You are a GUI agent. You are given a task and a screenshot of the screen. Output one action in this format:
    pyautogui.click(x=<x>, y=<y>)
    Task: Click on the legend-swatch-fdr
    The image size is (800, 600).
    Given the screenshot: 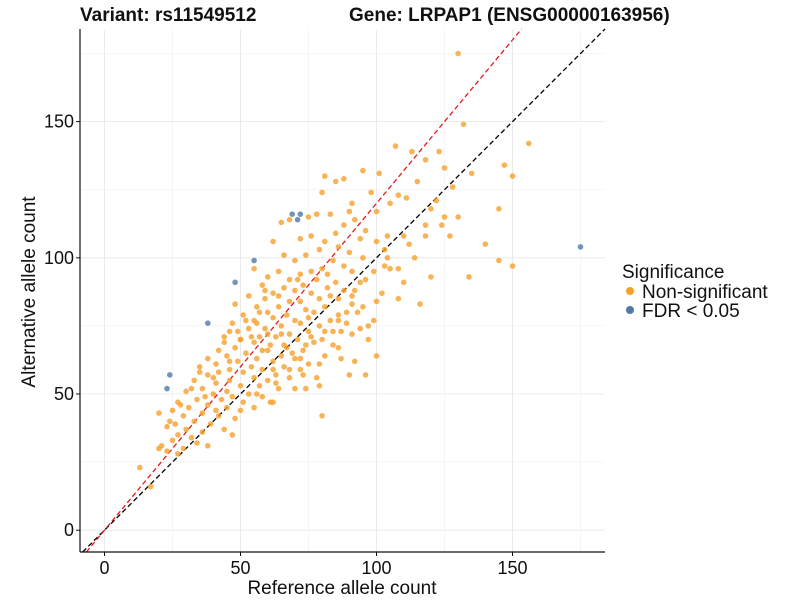 What is the action you would take?
    pyautogui.click(x=630, y=310)
    